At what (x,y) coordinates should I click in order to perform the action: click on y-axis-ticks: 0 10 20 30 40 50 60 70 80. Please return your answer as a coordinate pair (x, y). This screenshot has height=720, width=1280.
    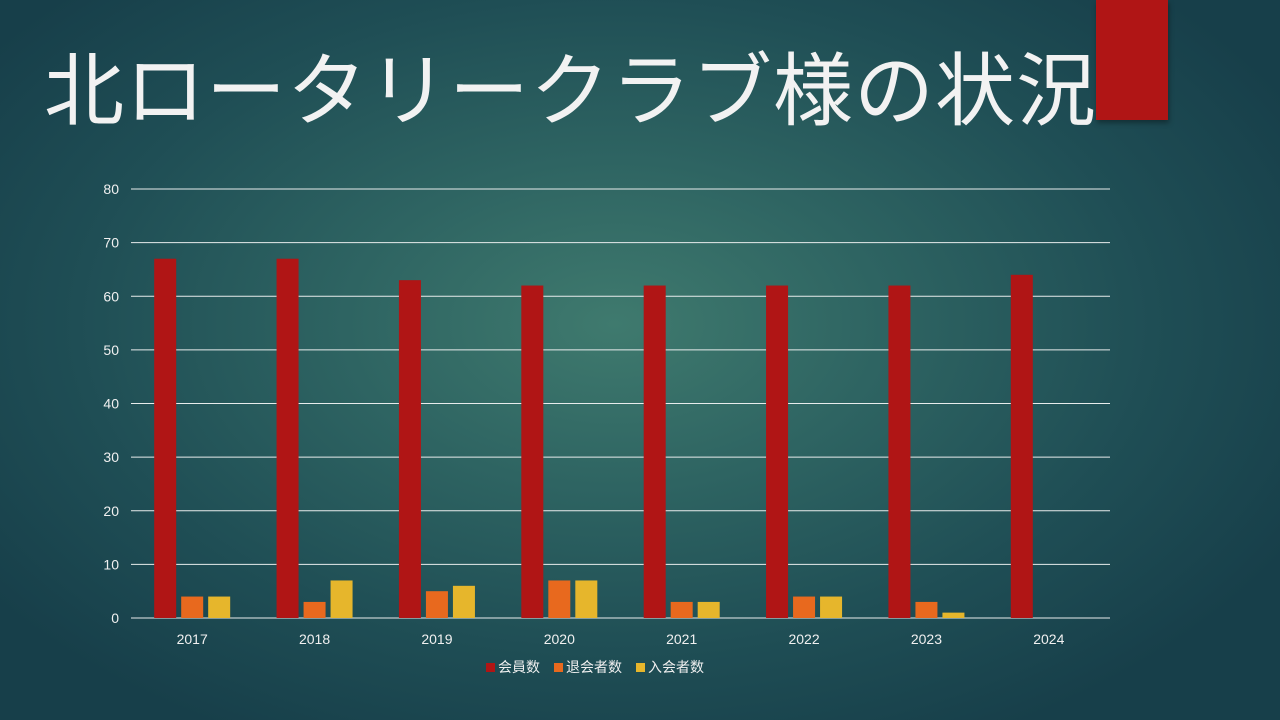
    Looking at the image, I should click on (111, 403).